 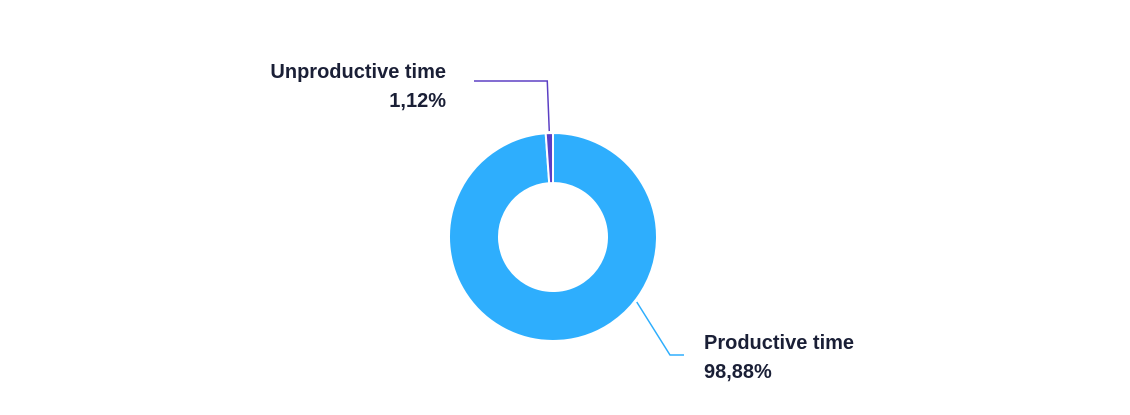 What do you see at coordinates (358, 72) in the screenshot?
I see `label-unproductive-name: Unproductive time` at bounding box center [358, 72].